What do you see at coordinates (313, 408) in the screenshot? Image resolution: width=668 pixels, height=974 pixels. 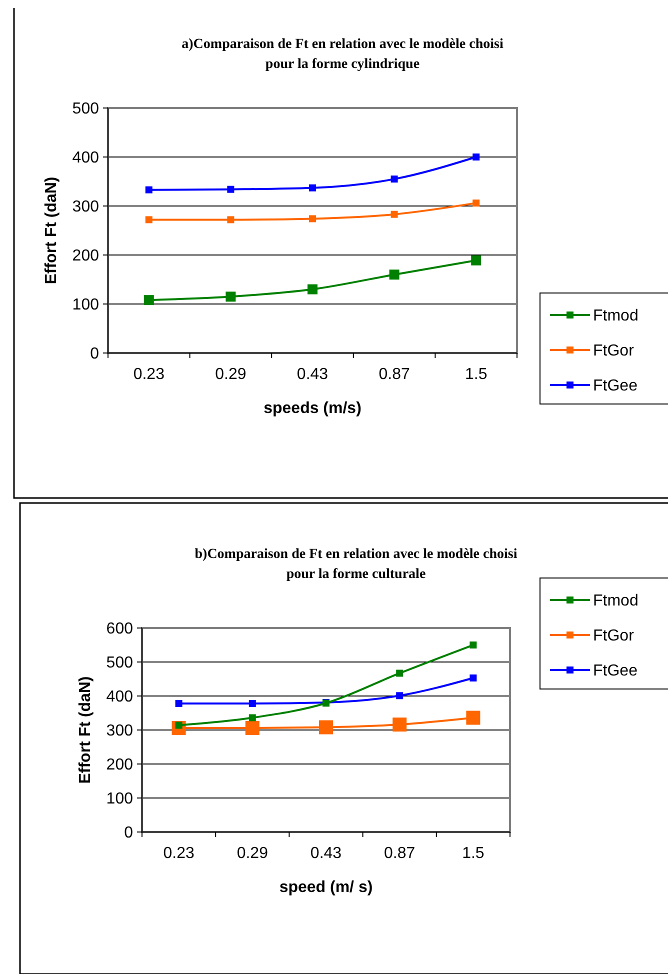 I see `x-axis-title: speeds (m/s)` at bounding box center [313, 408].